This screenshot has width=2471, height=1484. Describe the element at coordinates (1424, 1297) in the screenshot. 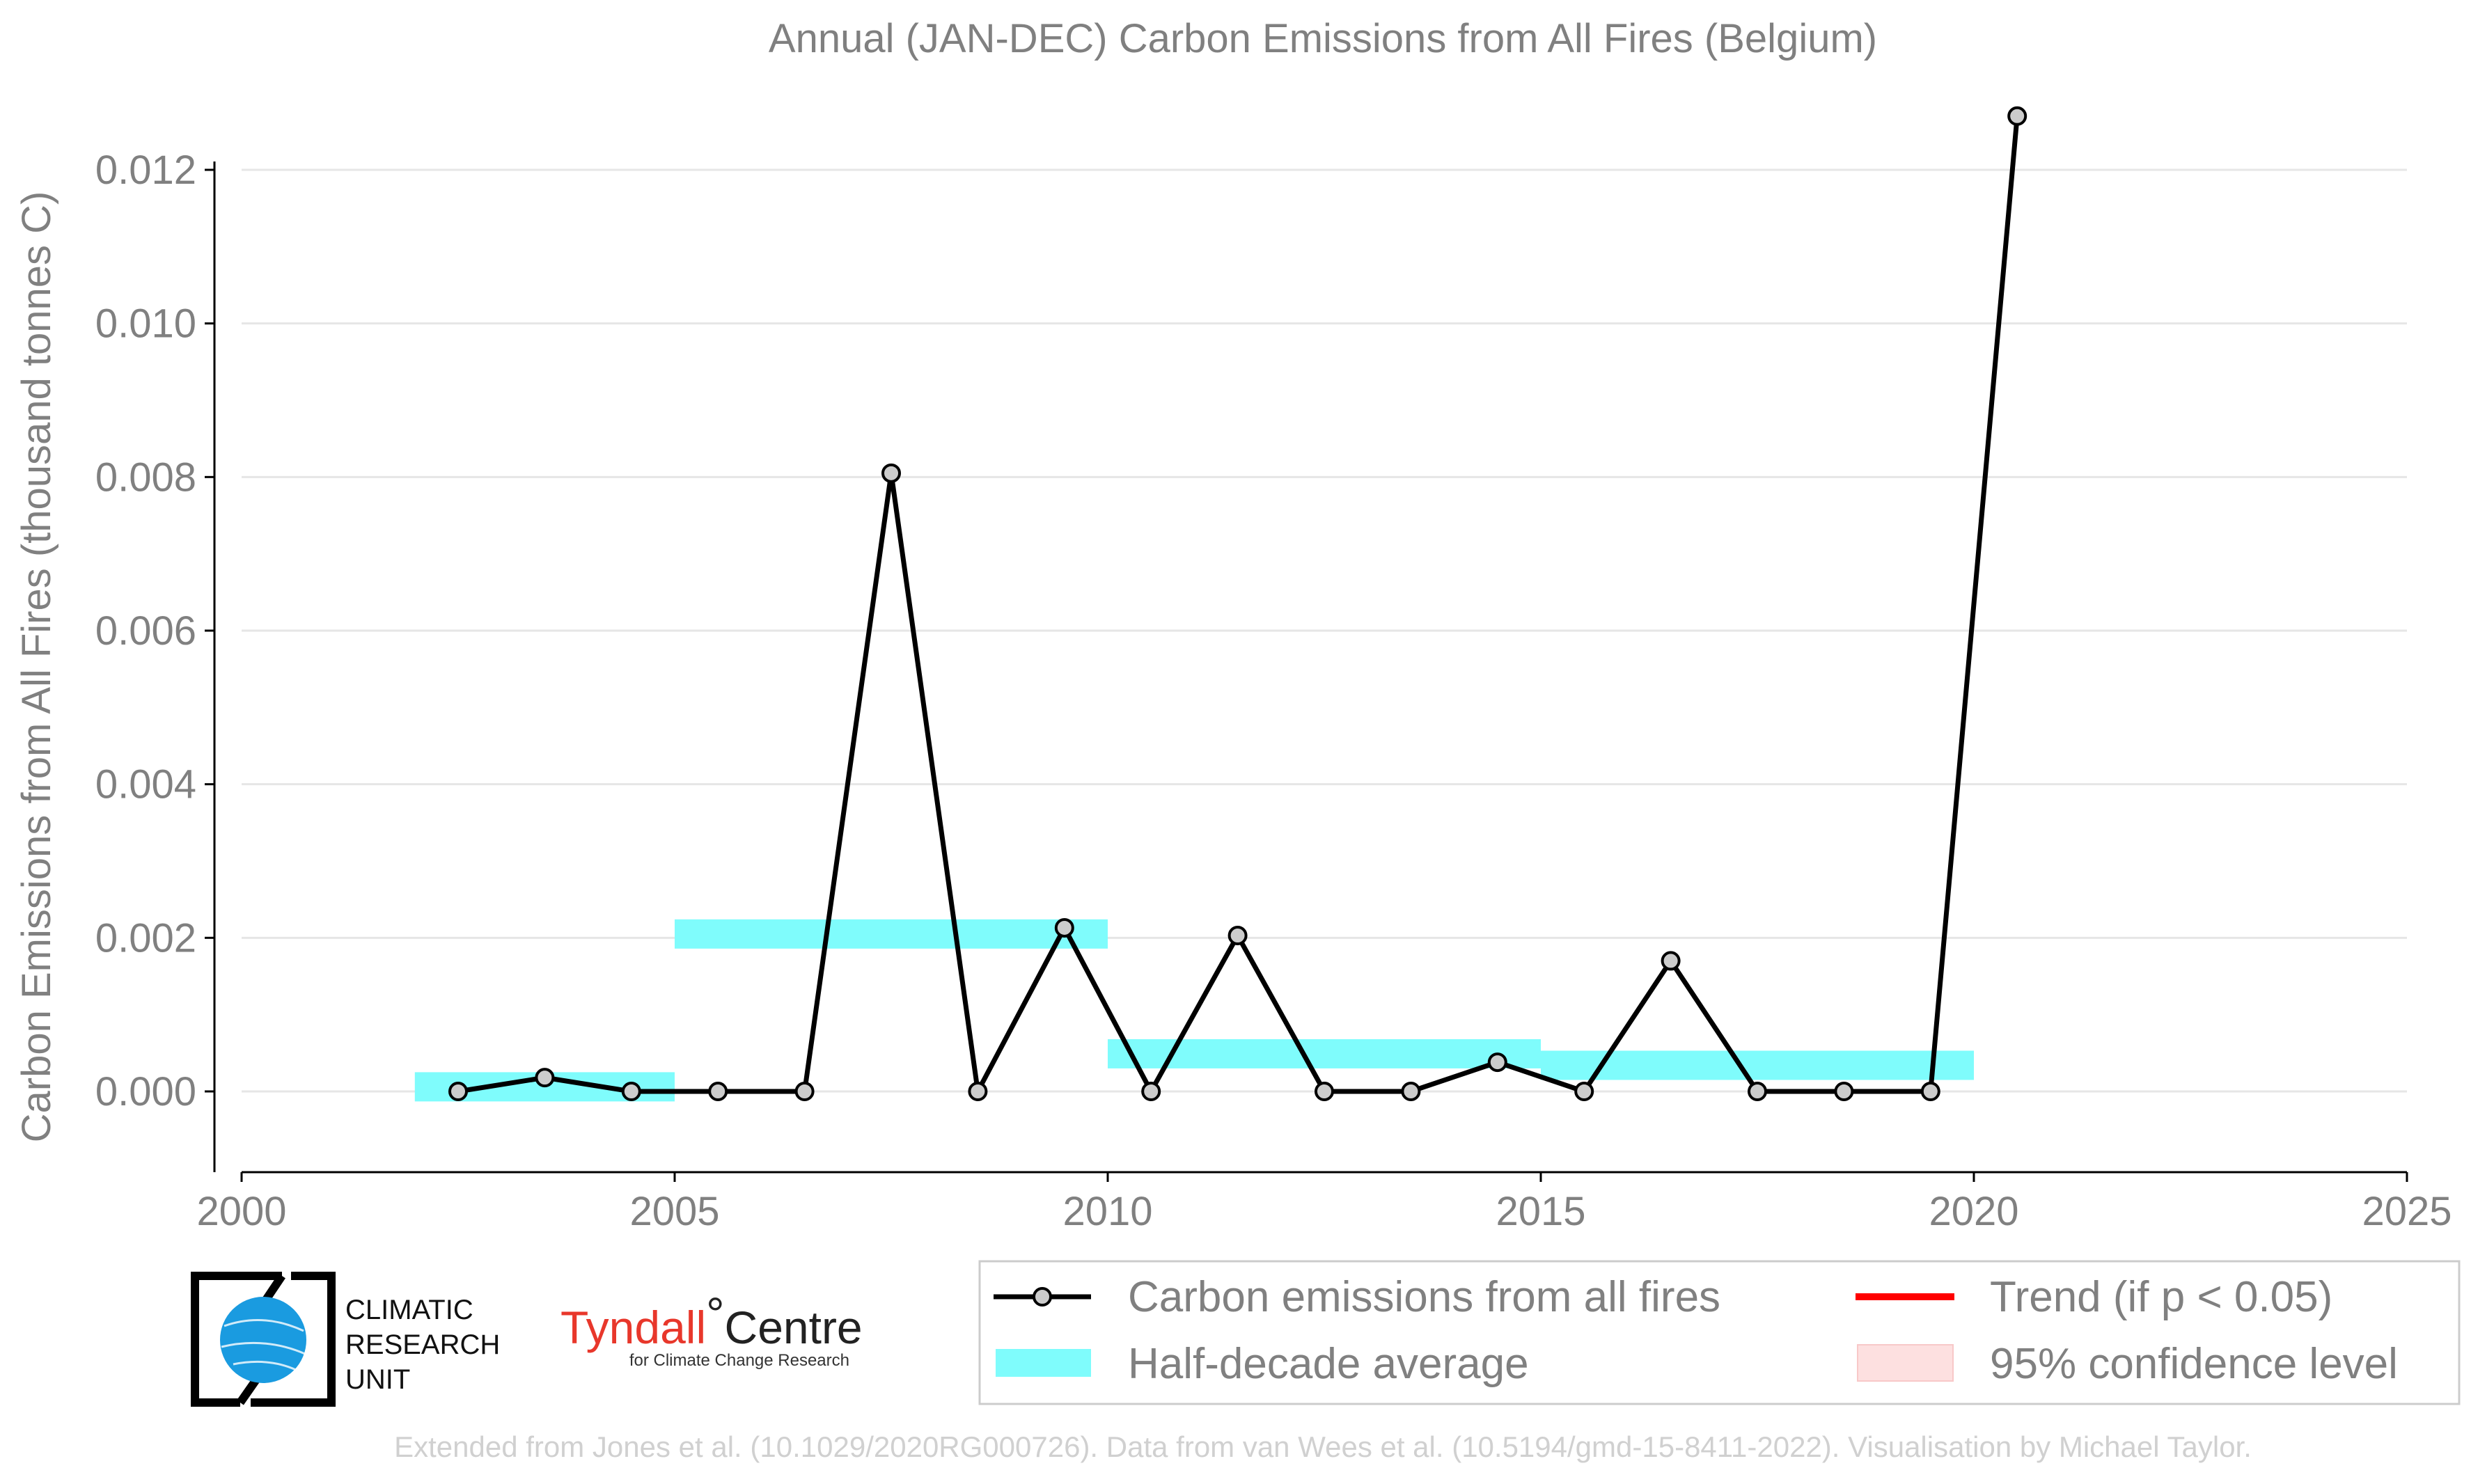

I see `legend-label-emissions: Carbon emissions from all fires` at that location.